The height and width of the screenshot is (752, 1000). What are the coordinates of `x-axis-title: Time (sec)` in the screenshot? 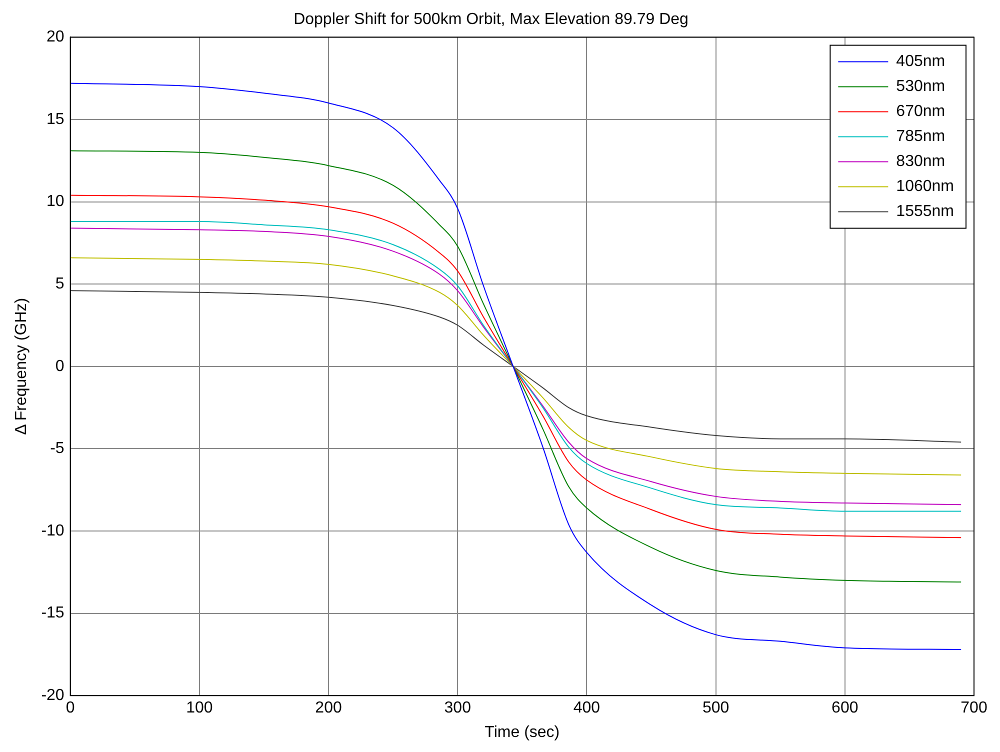 It's located at (522, 732).